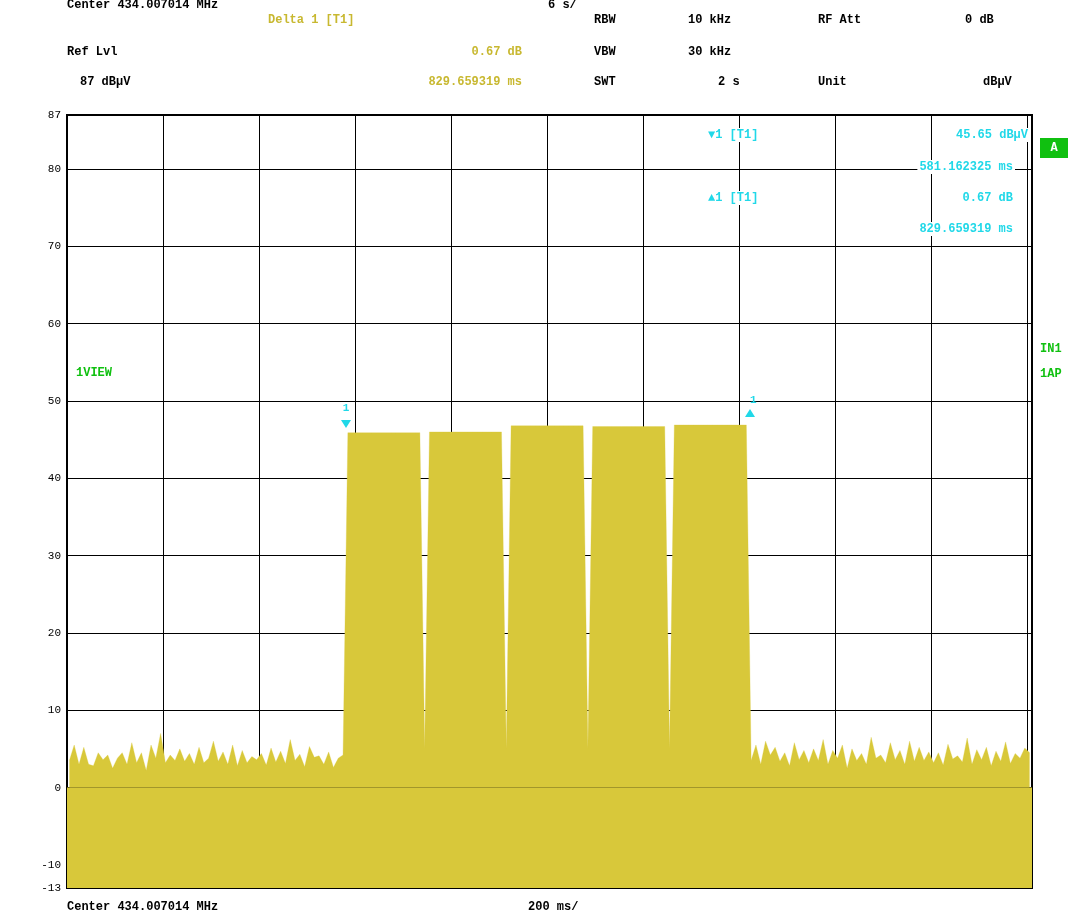 The width and height of the screenshot is (1076, 916). What do you see at coordinates (1054, 148) in the screenshot?
I see `text: A` at bounding box center [1054, 148].